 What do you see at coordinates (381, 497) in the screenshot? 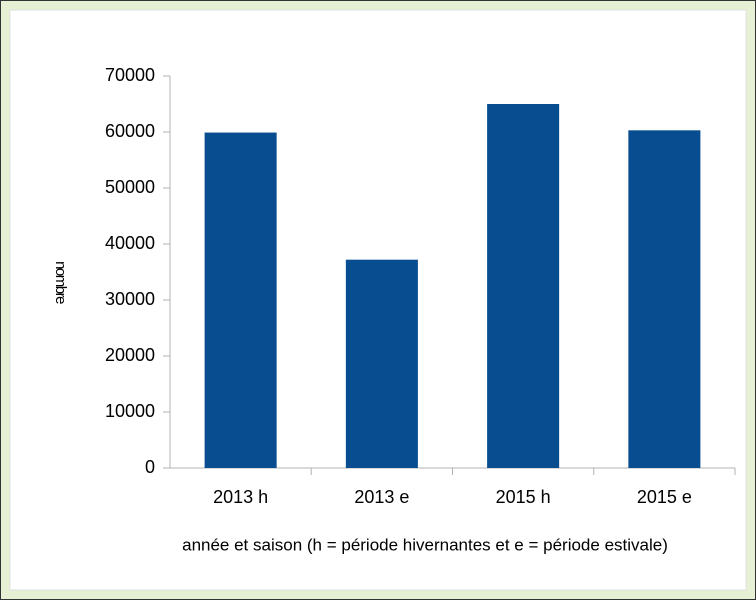
I see `x-tick-label: 2013 e` at bounding box center [381, 497].